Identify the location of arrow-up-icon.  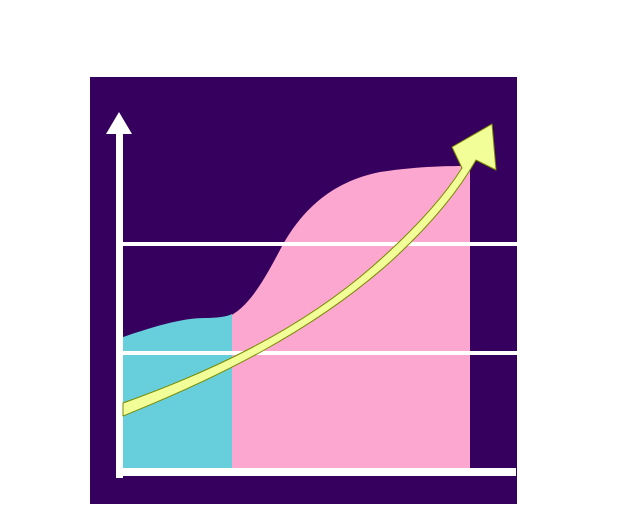
(119, 123).